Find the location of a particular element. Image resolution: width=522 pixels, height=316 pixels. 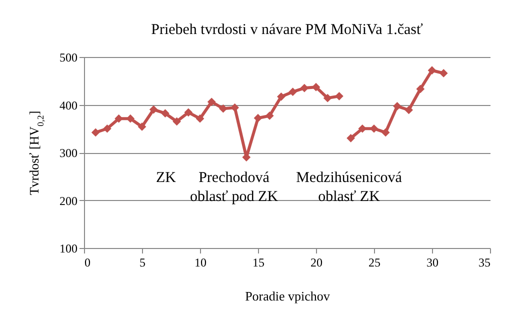

y-tick-label: 200 is located at coordinates (69, 201).